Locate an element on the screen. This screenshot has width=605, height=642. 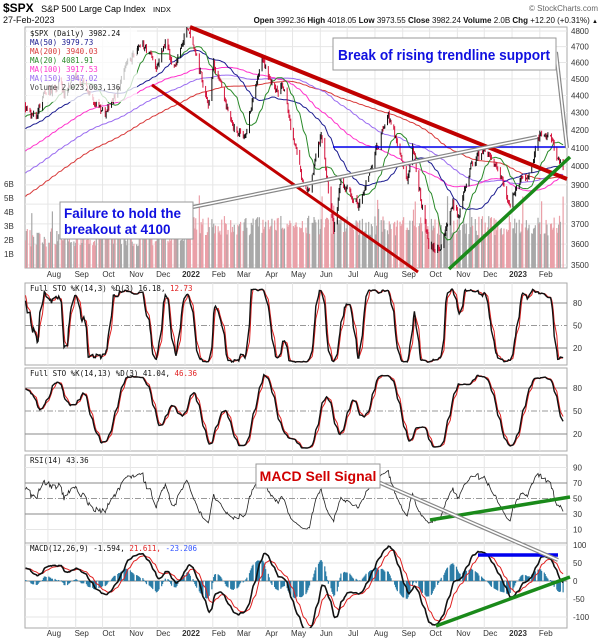
x-tick-label: 2023 is located at coordinates (518, 274).